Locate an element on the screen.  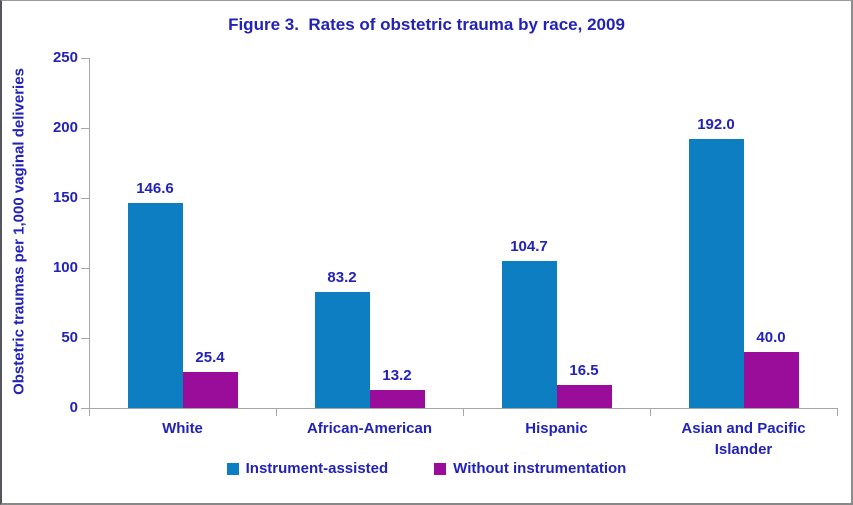
legend-item-without-instrumentation: Without instrumentation is located at coordinates (530, 468).